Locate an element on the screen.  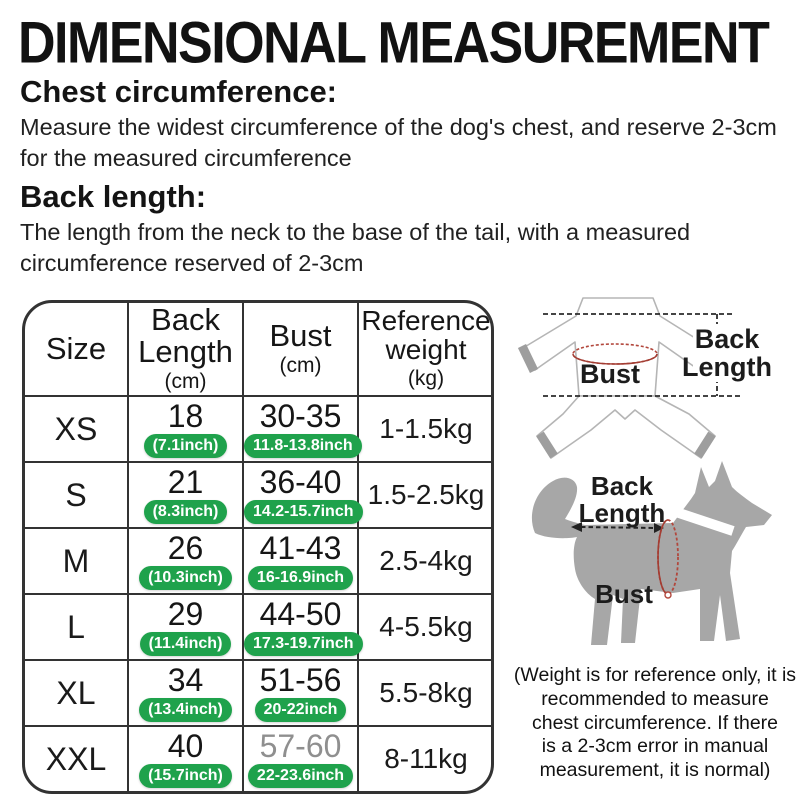
bust-inch-badge: 14.2-15.7inch is located at coordinates (303, 512).